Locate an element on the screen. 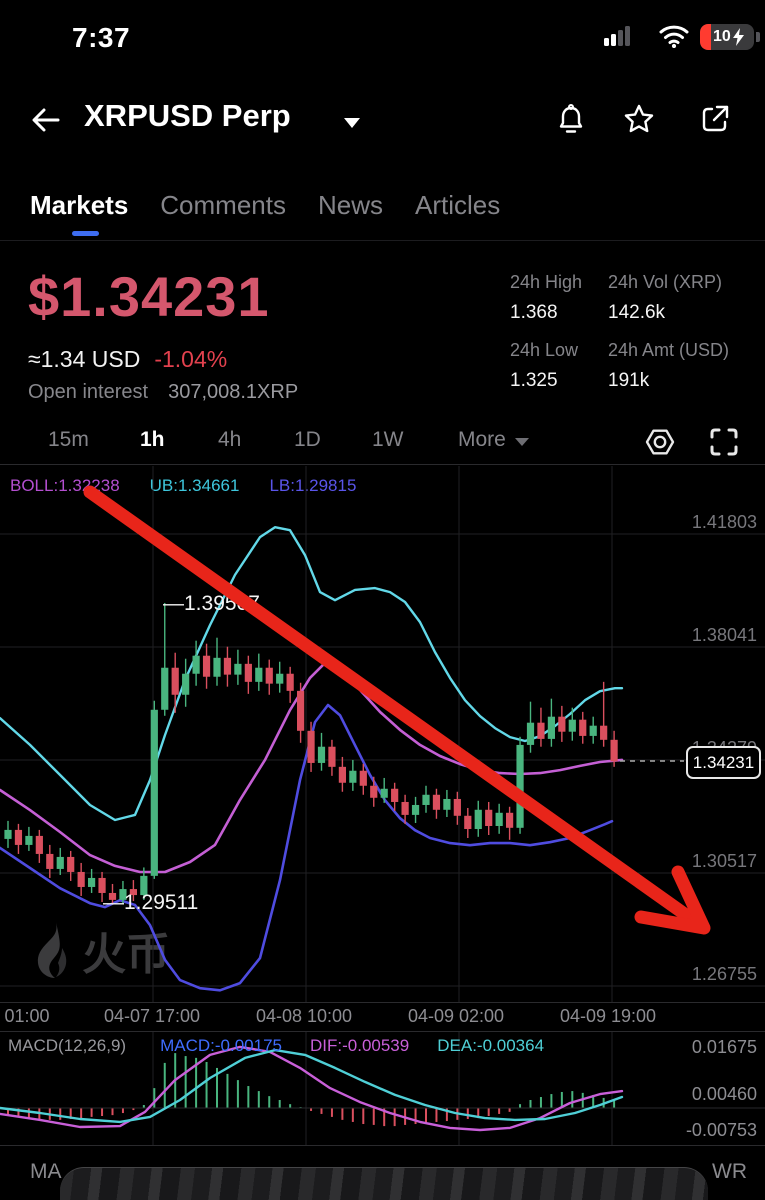 The width and height of the screenshot is (765, 1200). back-icon is located at coordinates (45, 120).